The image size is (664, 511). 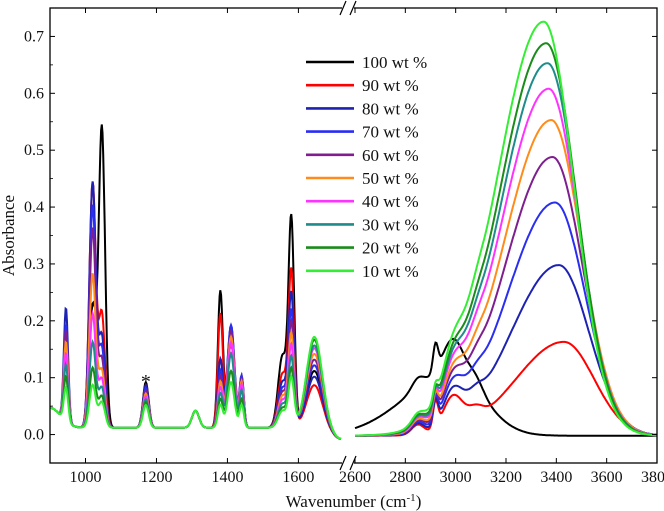 What do you see at coordinates (390, 271) in the screenshot?
I see `legend-label: 10 wt %` at bounding box center [390, 271].